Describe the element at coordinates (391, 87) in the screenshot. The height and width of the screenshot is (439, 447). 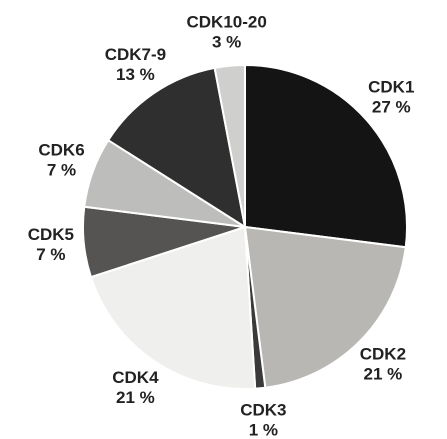
I see `slice-label: CDK1` at that location.